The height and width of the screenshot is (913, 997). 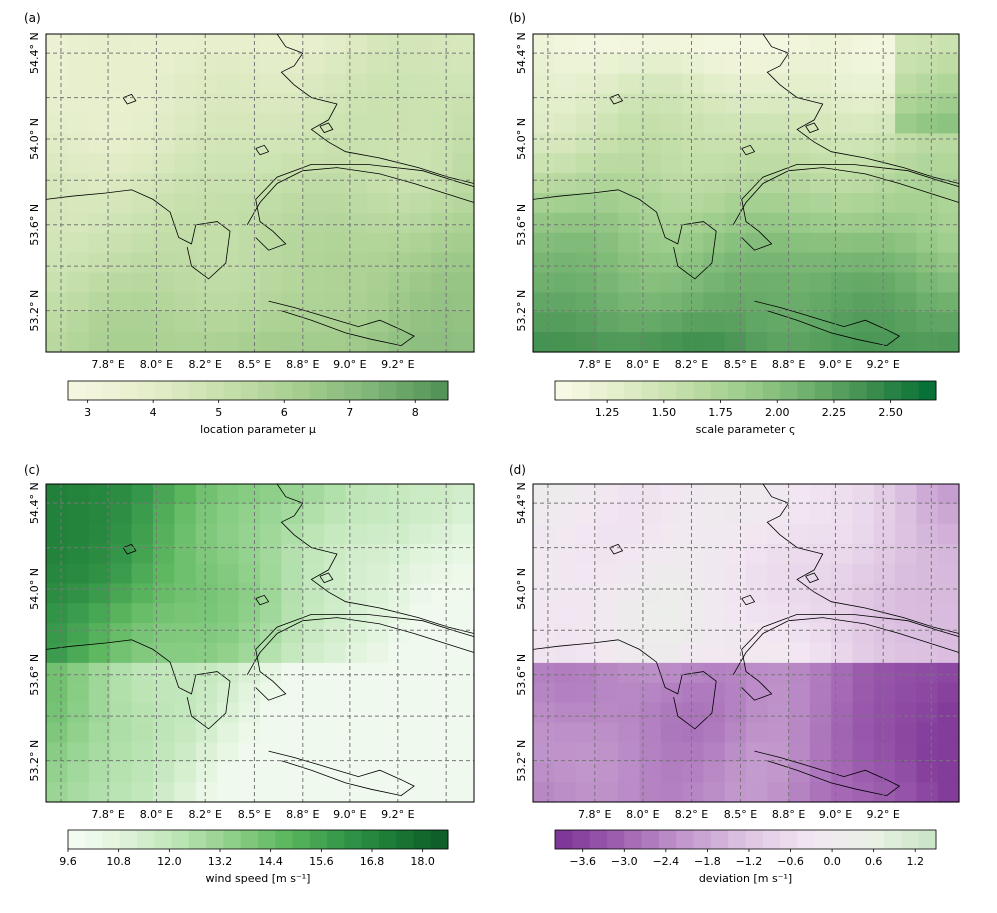 What do you see at coordinates (707, 861) in the screenshot?
I see `colorbar-tick-label: −1.8` at bounding box center [707, 861].